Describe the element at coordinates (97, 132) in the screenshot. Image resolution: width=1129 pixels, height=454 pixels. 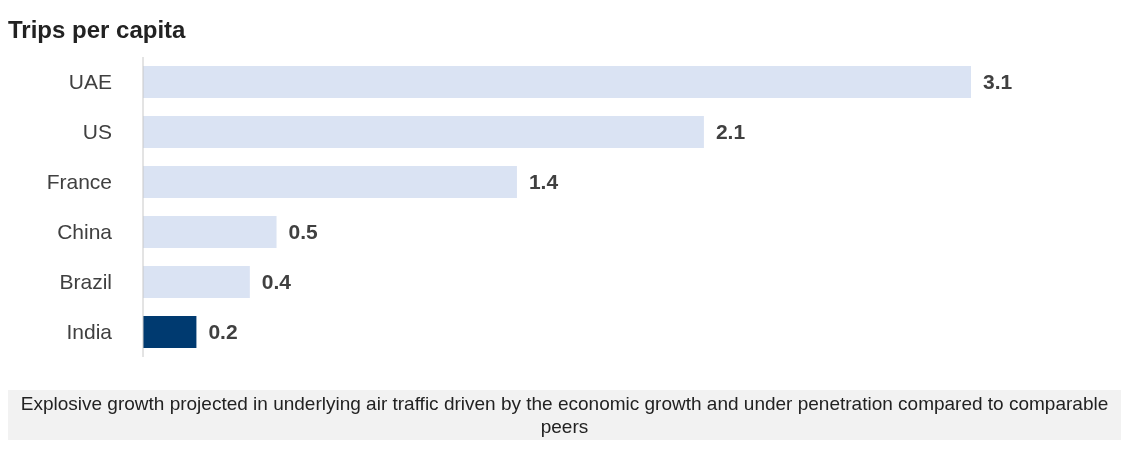
I see `y-tick-label: US` at that location.